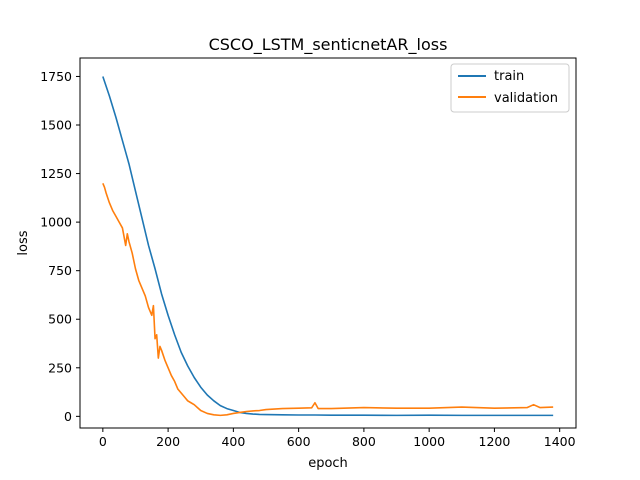 The height and width of the screenshot is (480, 640). I want to click on y-tick-label: 1500, so click(56, 125).